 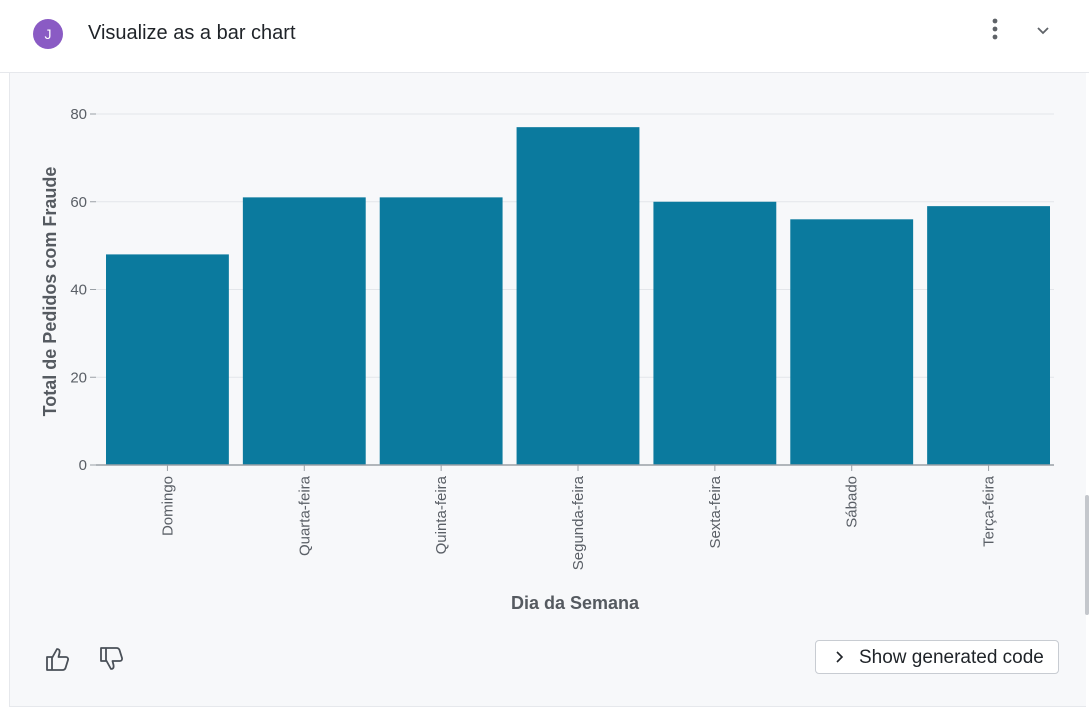 I want to click on more-options-icon, so click(x=995, y=30).